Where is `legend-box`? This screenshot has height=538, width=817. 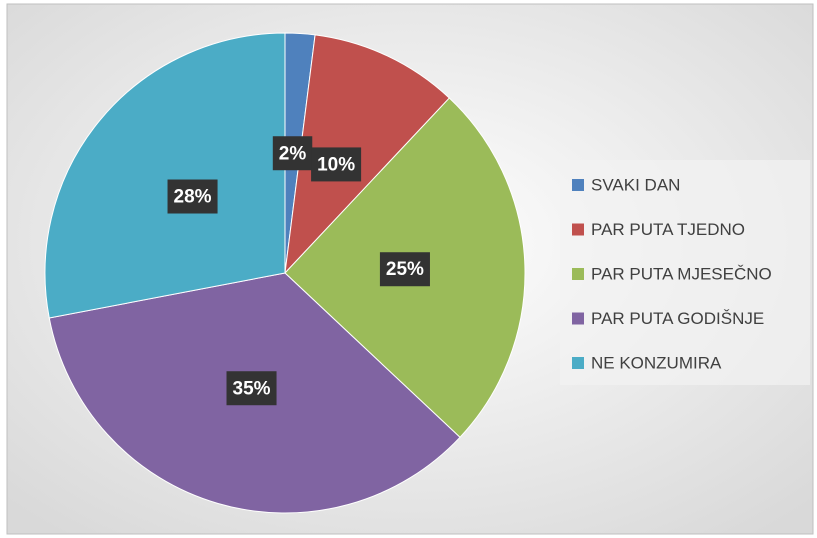
legend-box is located at coordinates (685, 272).